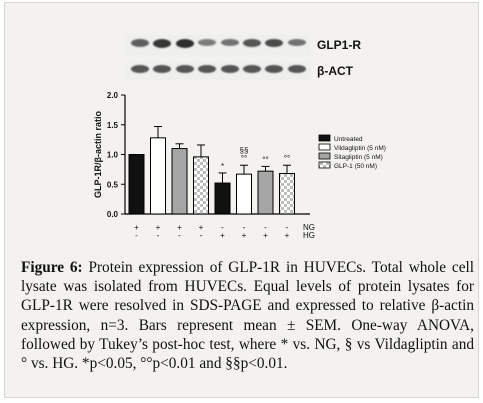 The height and width of the screenshot is (403, 483). Describe the element at coordinates (113, 155) in the screenshot. I see `y-tick-label: 1.0` at that location.